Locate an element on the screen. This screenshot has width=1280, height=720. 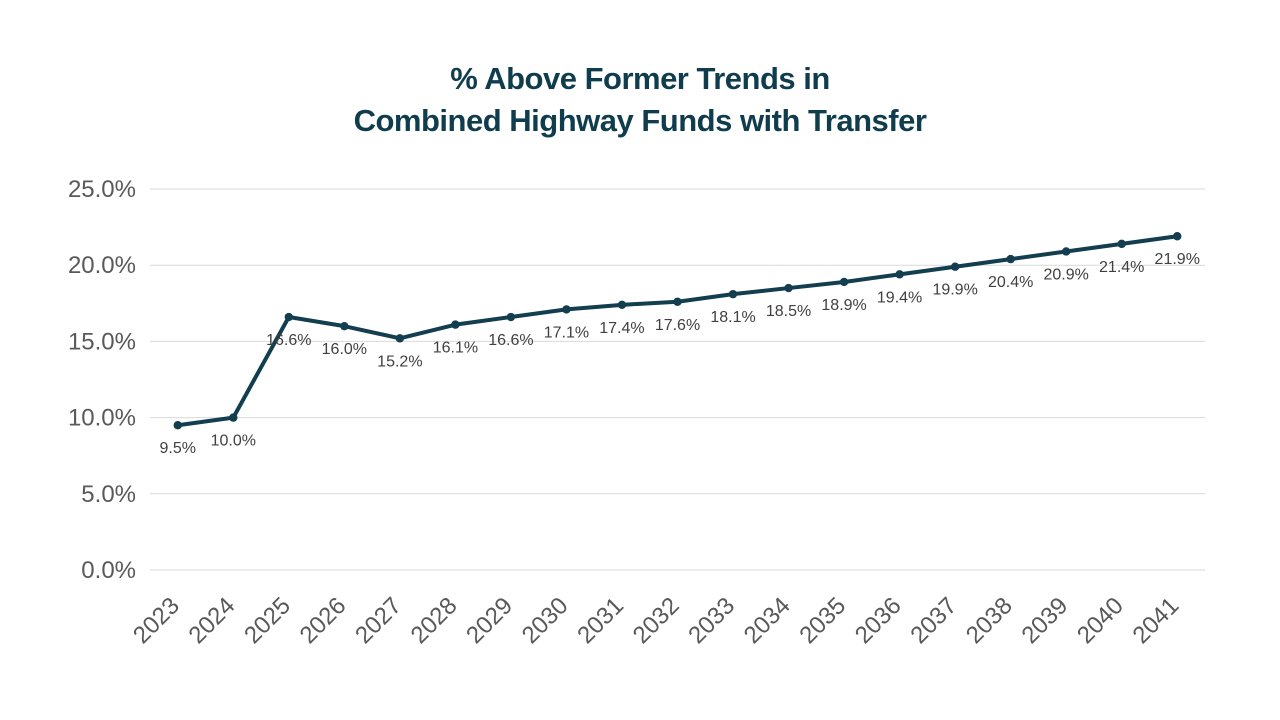
y-axis-tick-label: 15.0% is located at coordinates (102, 341).